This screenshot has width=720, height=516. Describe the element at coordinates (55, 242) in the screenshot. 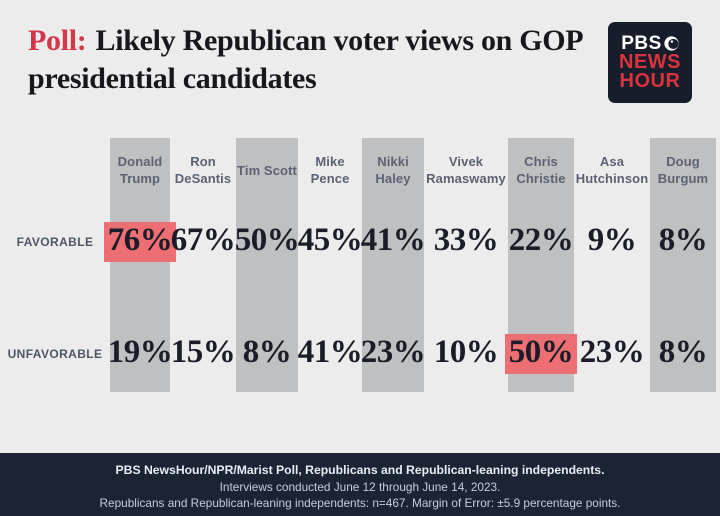

I see `favorable-row-label: FAVORABLE` at that location.